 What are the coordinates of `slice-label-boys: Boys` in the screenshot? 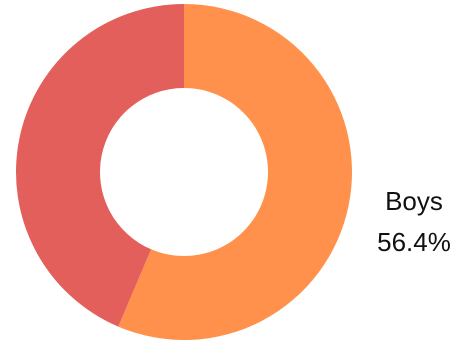 It's located at (414, 201).